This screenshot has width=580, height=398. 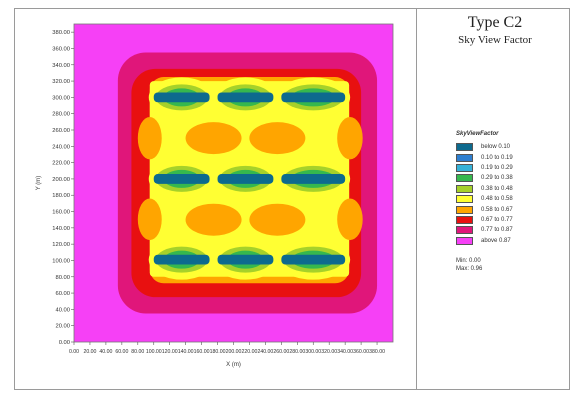 I want to click on x-tick-label: 360.00, so click(x=361, y=352).